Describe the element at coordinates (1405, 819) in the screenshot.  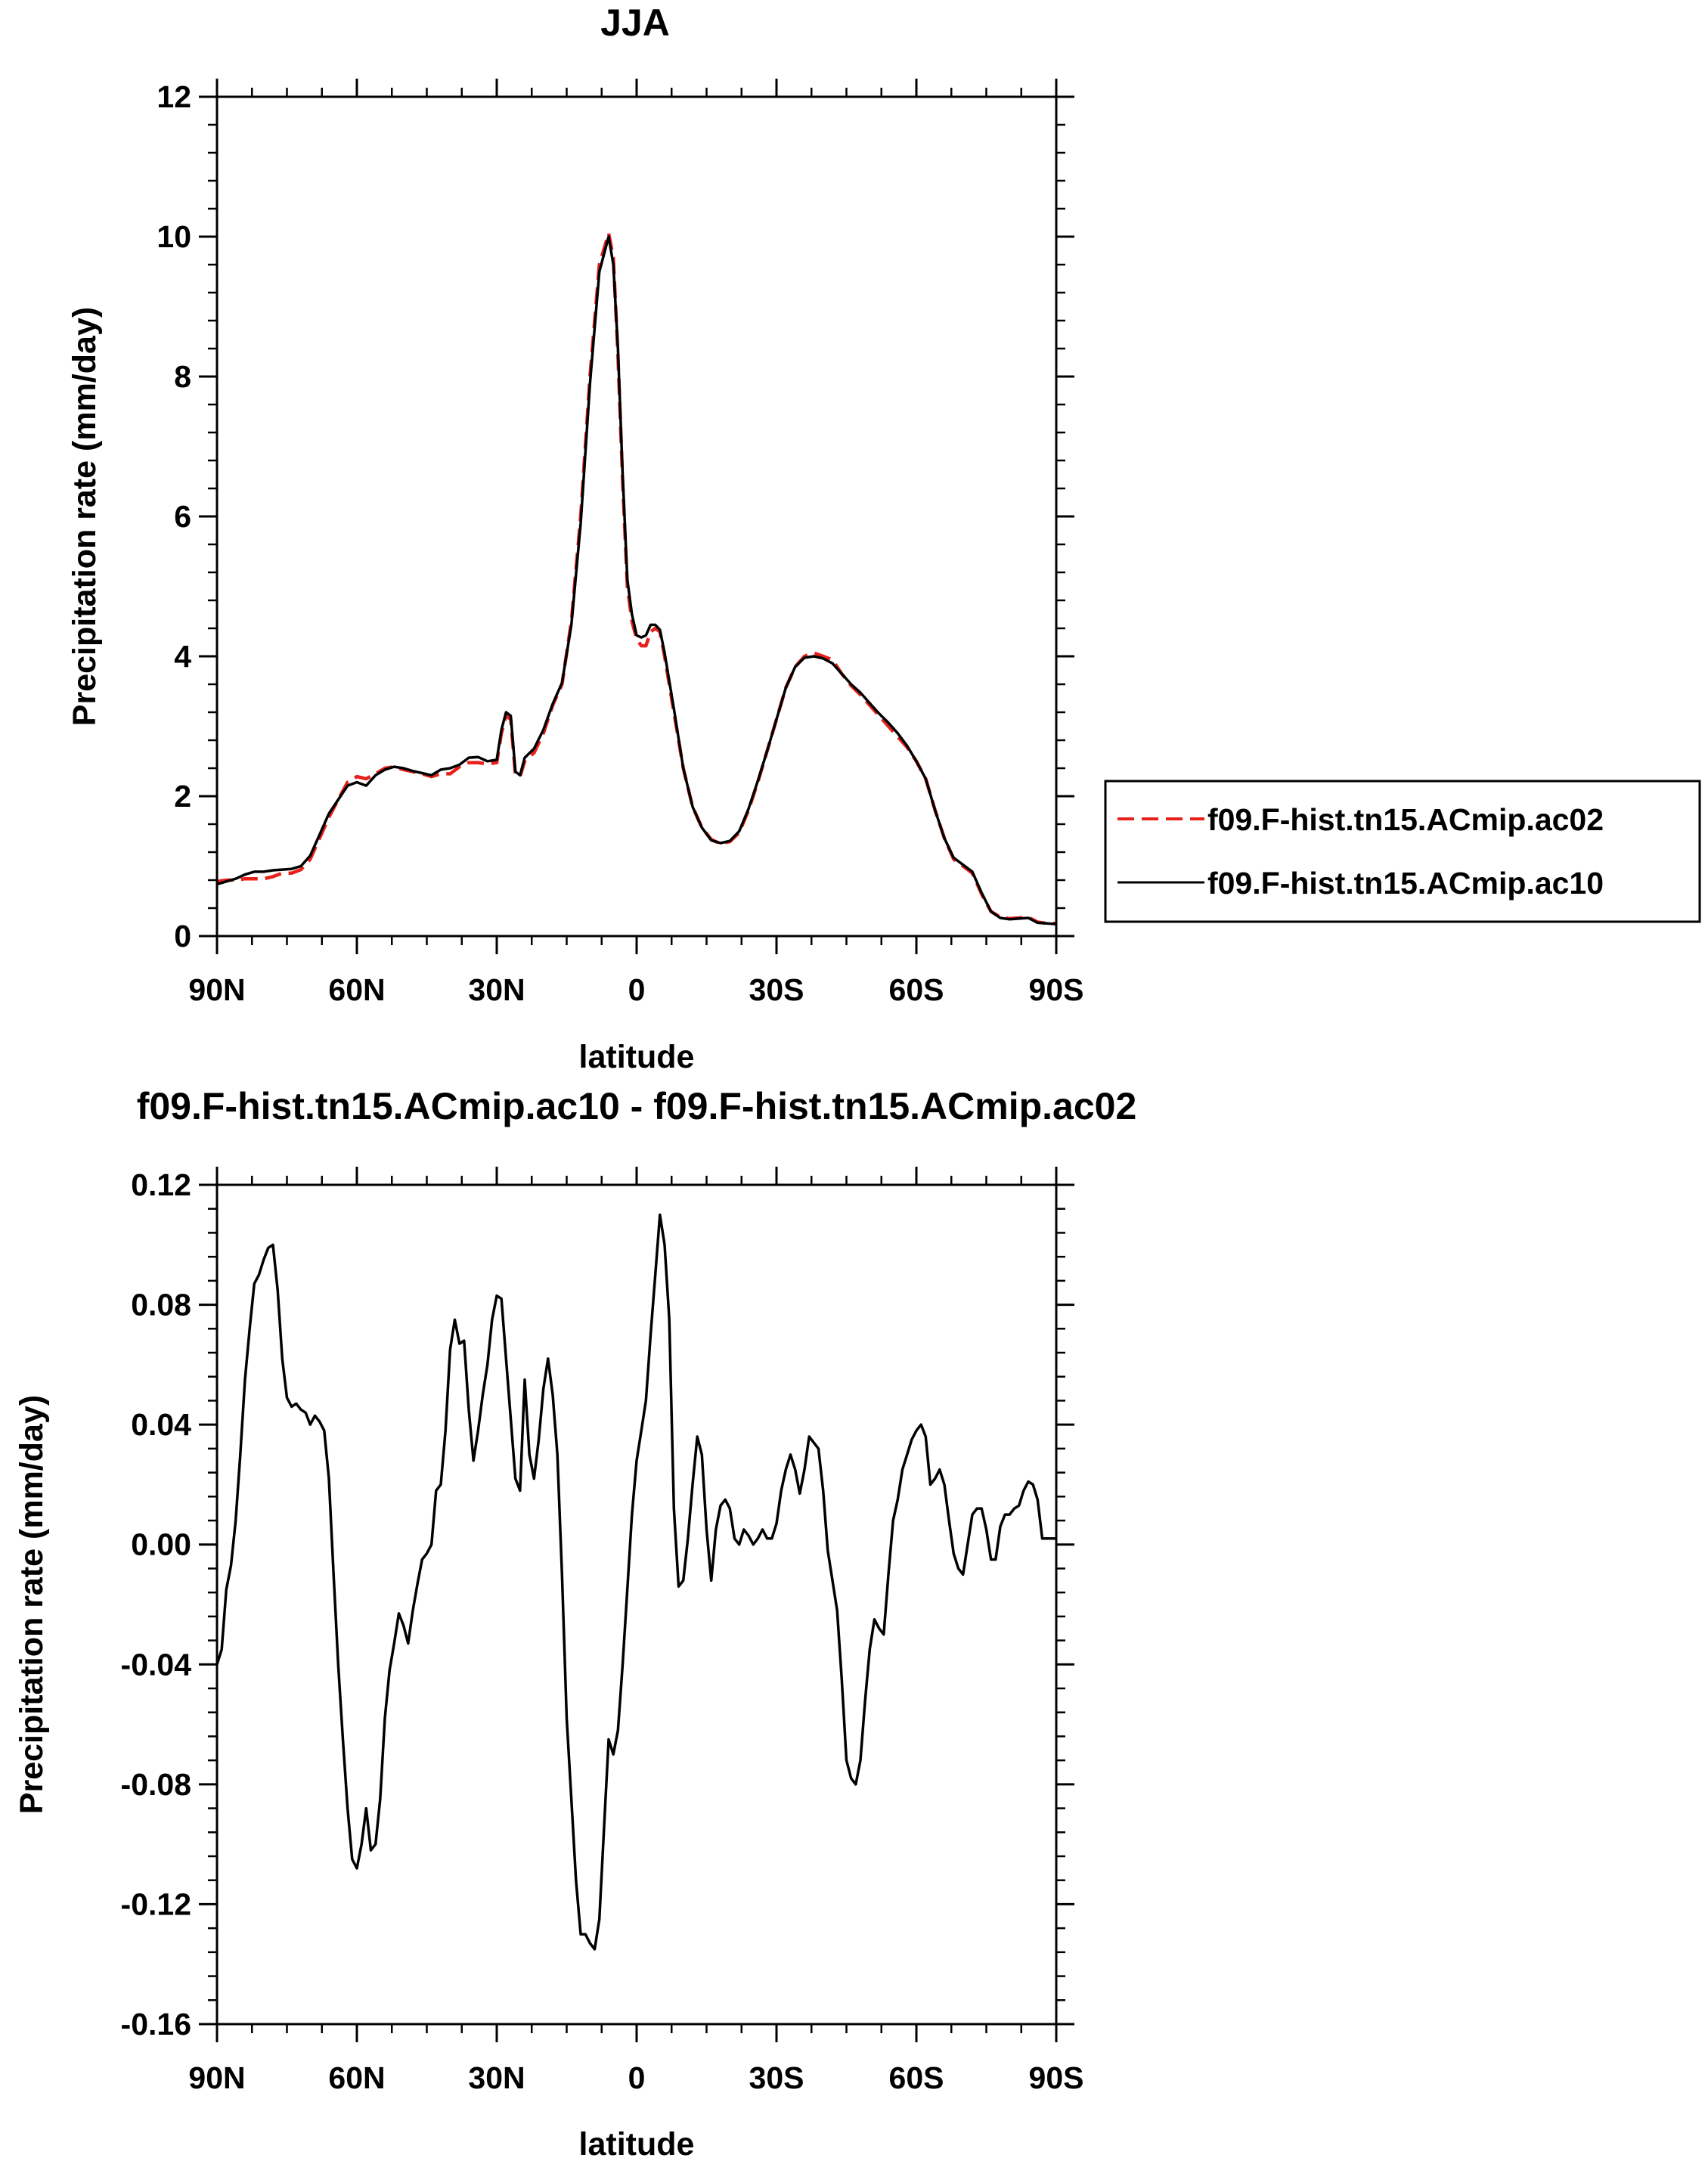
I see `legend-label-ac02: f09.F-hist.tn15.ACmip.ac02` at that location.